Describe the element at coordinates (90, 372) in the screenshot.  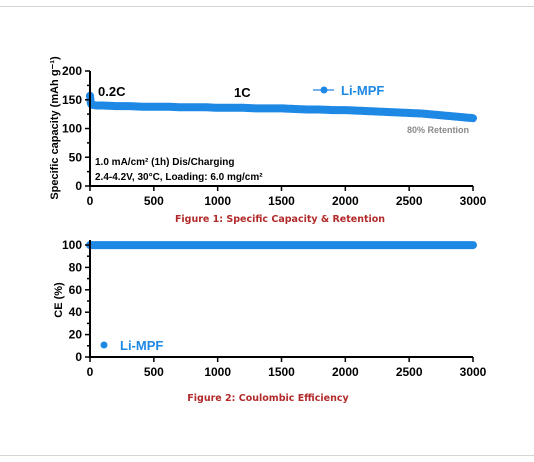
I see `ce-x-tick-label: 0` at that location.